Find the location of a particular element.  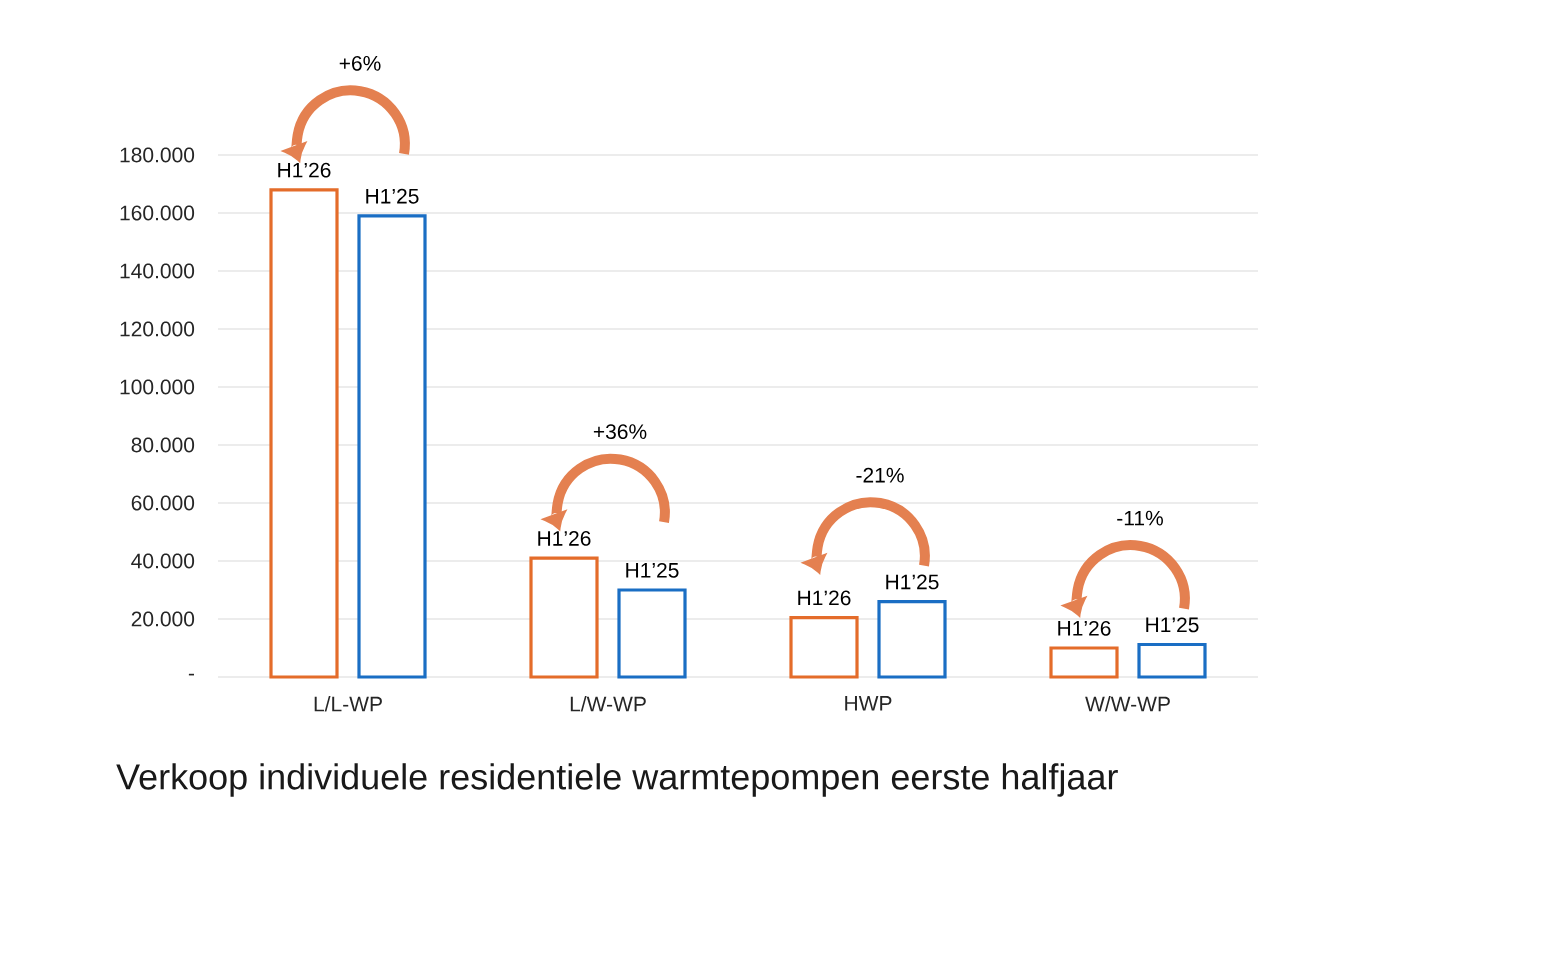

y-tick-label: 140.000 is located at coordinates (157, 271).